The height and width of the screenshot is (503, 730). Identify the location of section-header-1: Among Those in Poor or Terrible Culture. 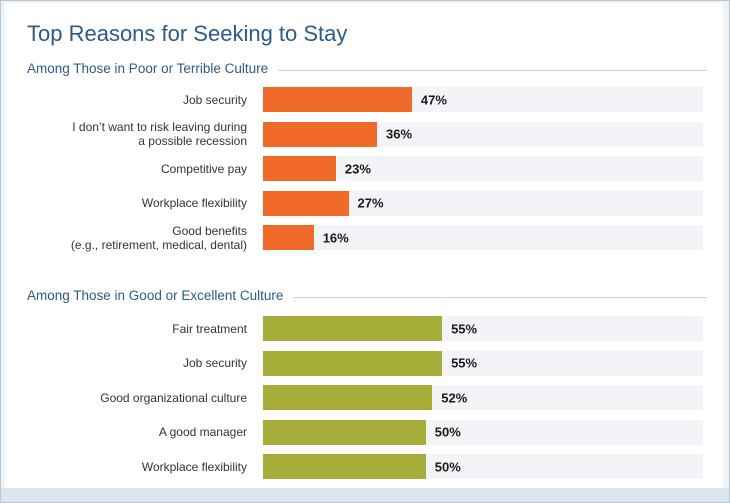
(367, 71).